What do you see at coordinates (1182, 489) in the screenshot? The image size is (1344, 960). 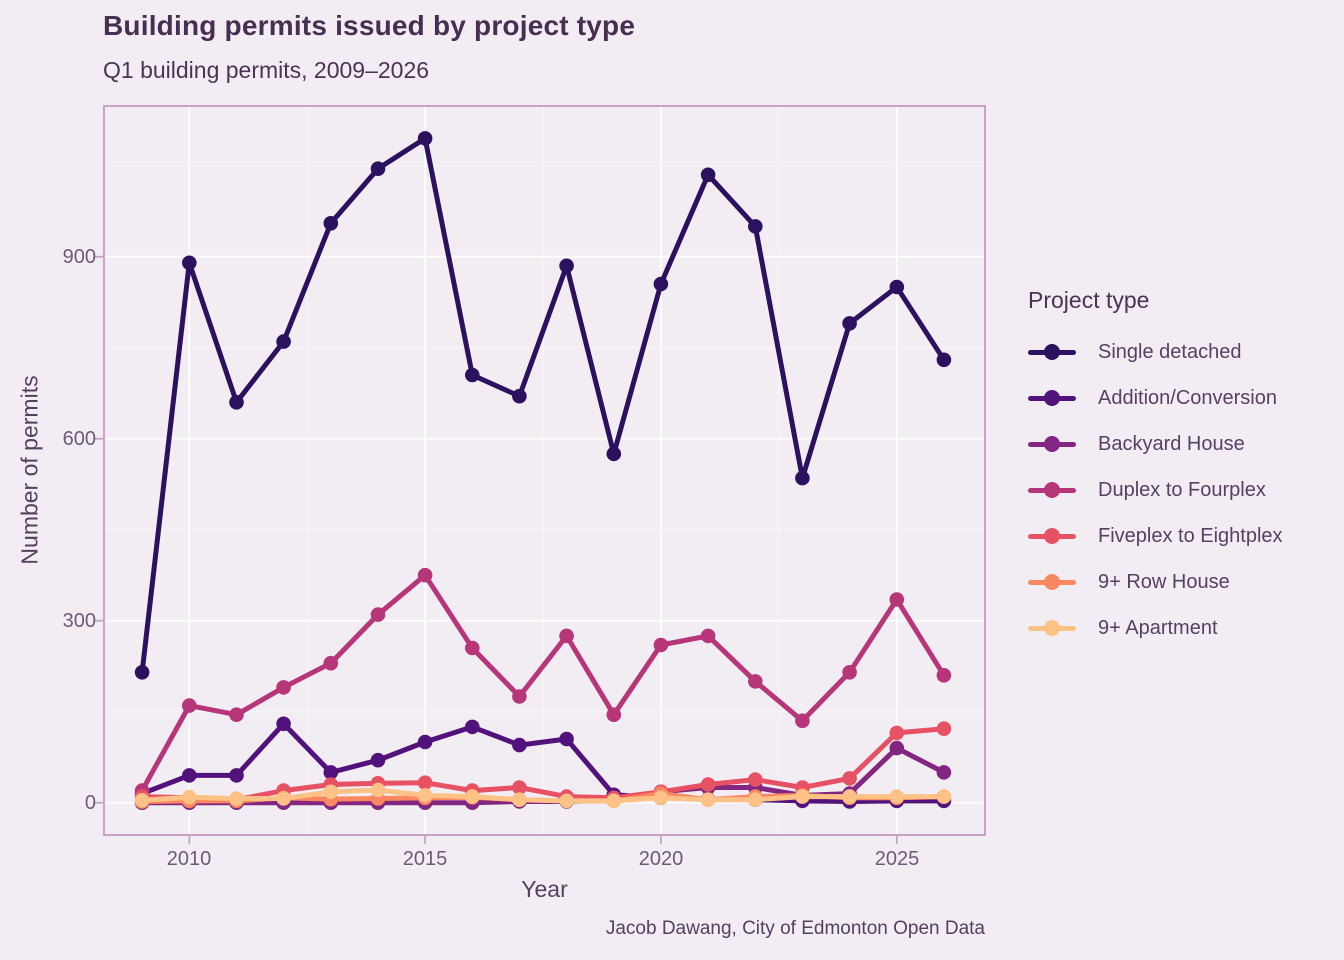 I see `legend-item-label: Duplex to Fourplex` at bounding box center [1182, 489].